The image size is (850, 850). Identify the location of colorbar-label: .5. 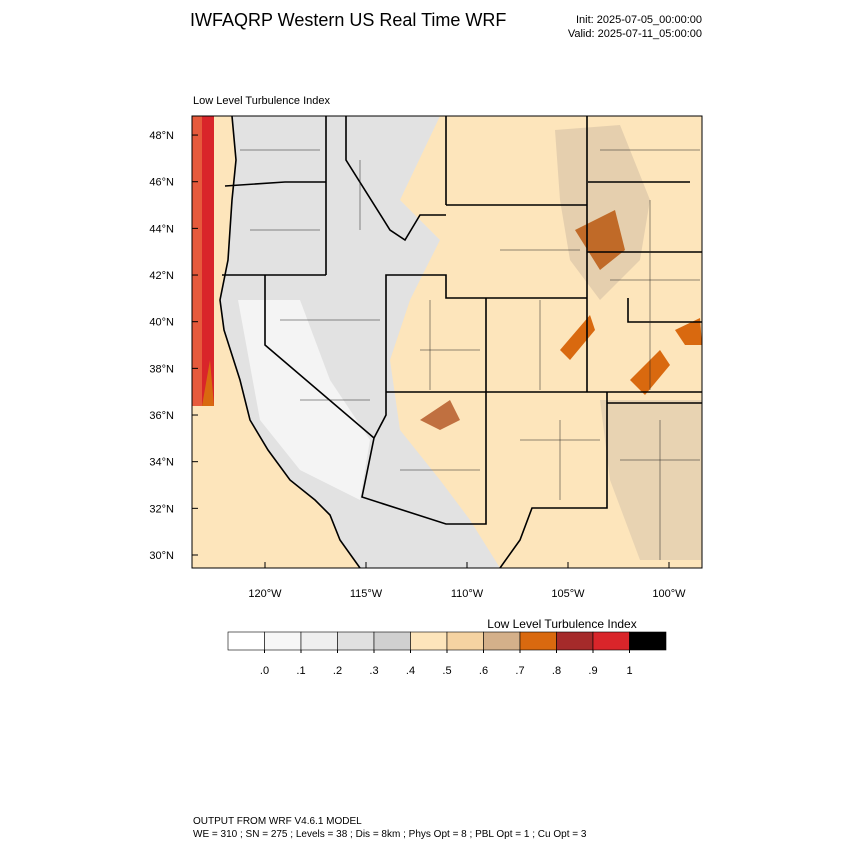
(446, 671).